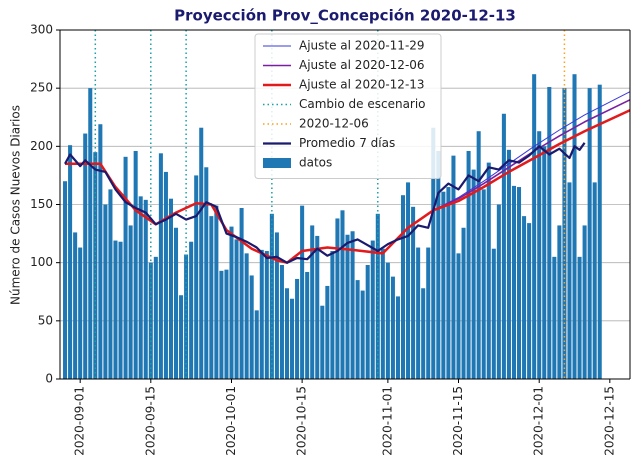  Describe the element at coordinates (345, 16) in the screenshot. I see `chart-title: Proyección Prov_Concepción 2020-12-13` at that location.